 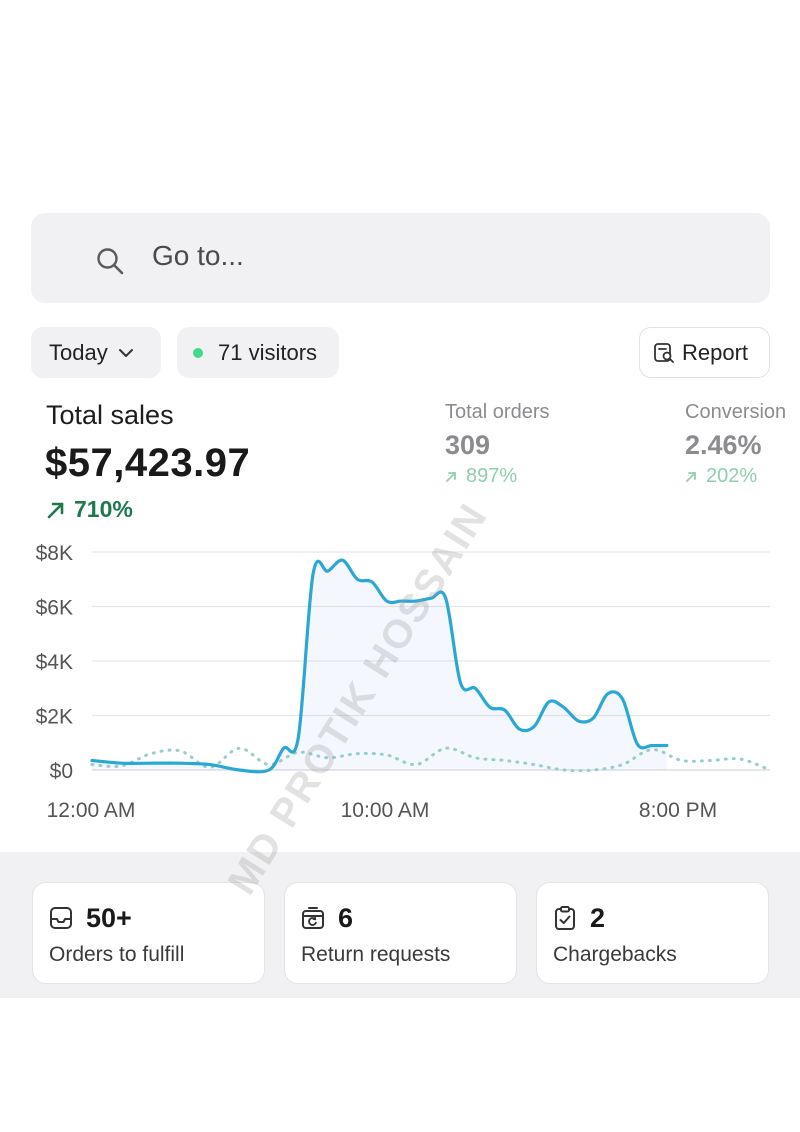 I want to click on total-orders-delta-value: 897%, so click(x=492, y=476).